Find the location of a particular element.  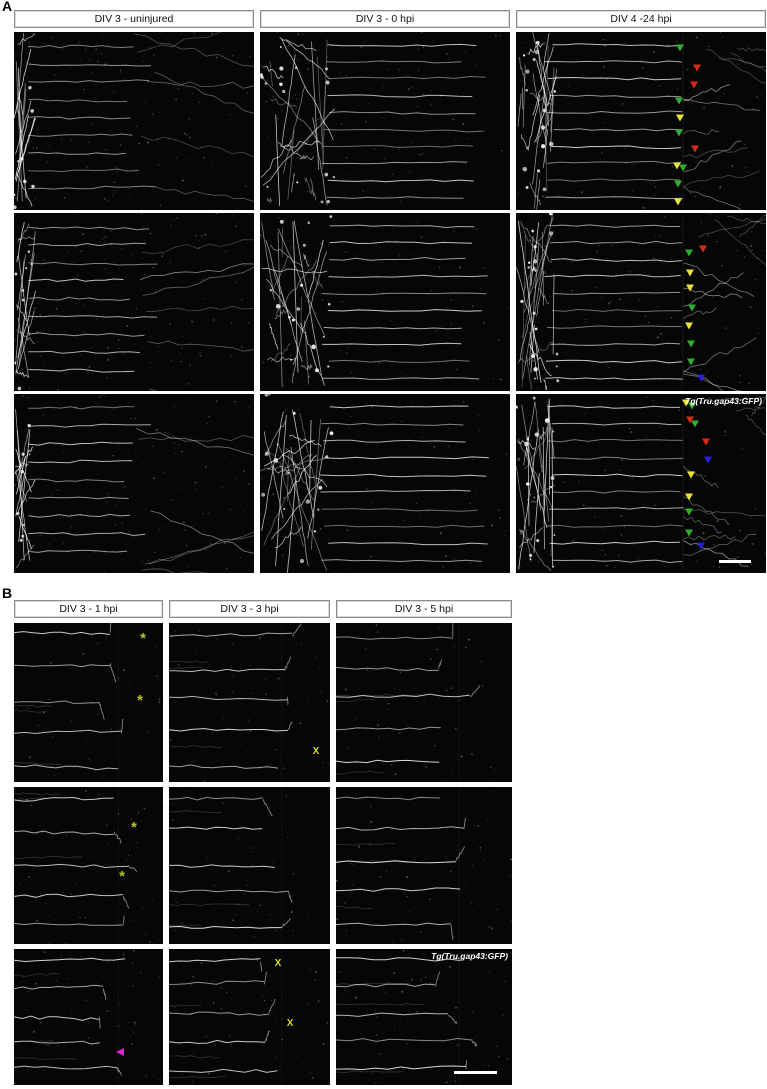

column-header-div4-24hpi: DIV 4 -24 hpi is located at coordinates (641, 19).